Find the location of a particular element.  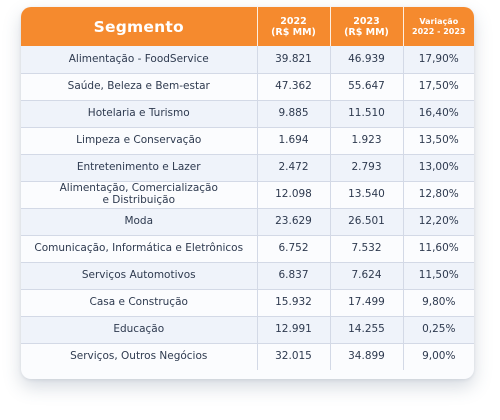

value-2022-cell: 47.362 is located at coordinates (293, 87).